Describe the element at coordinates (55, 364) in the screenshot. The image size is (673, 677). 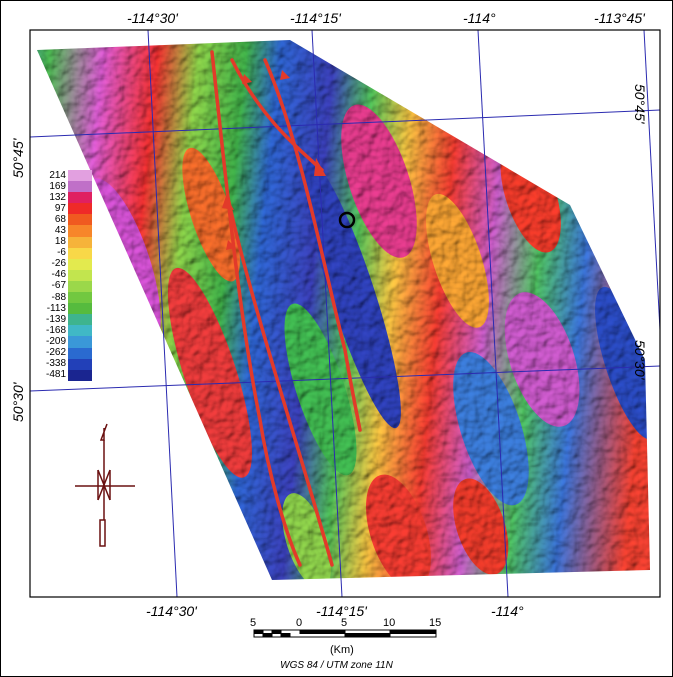
I see `legend-value: -338` at that location.